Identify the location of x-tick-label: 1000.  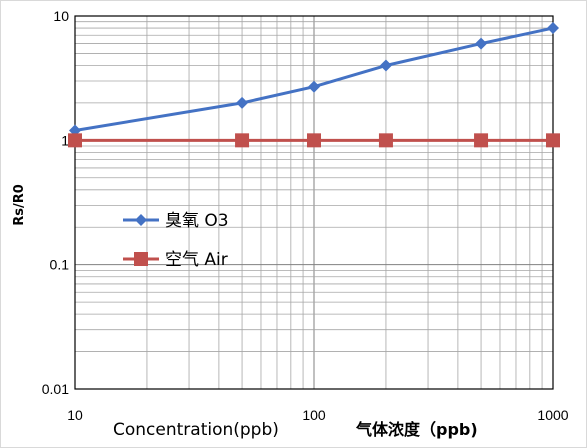
(552, 415).